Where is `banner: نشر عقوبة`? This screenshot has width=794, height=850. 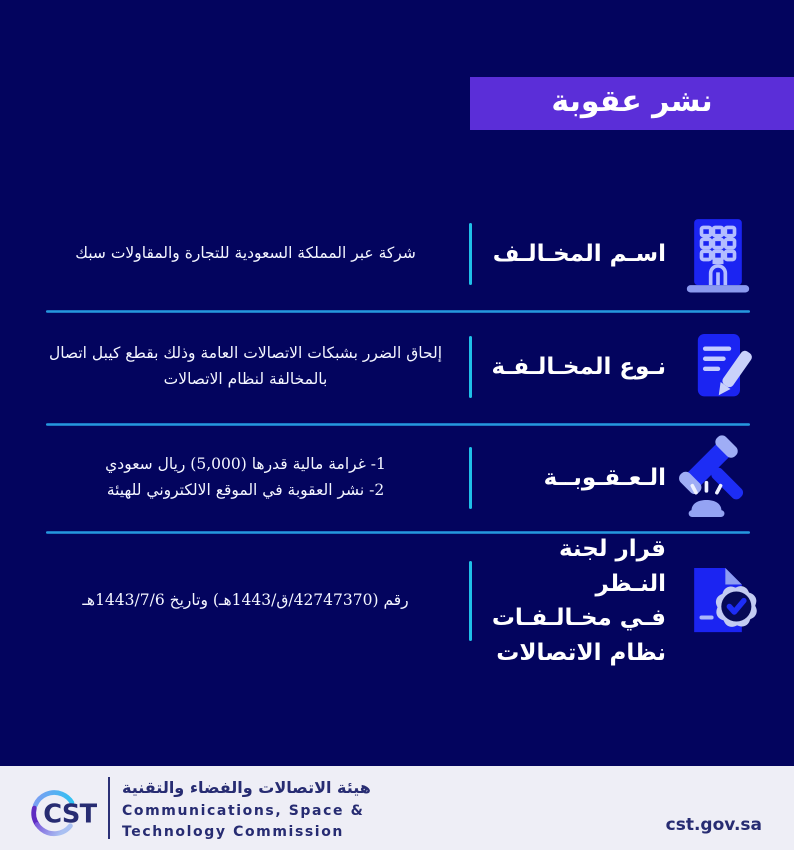
banner: نشر عقوبة is located at coordinates (632, 103).